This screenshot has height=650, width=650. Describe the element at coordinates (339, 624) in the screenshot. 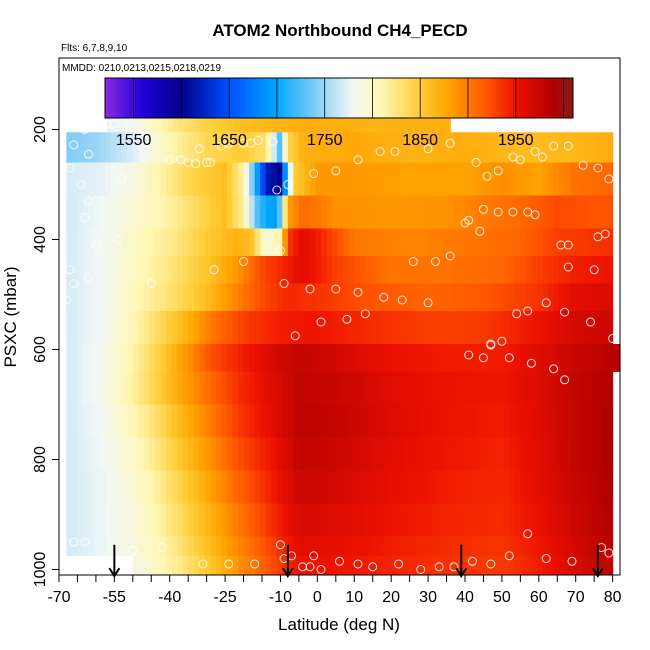

I see `x-axis-label: Latitude (deg N)` at that location.